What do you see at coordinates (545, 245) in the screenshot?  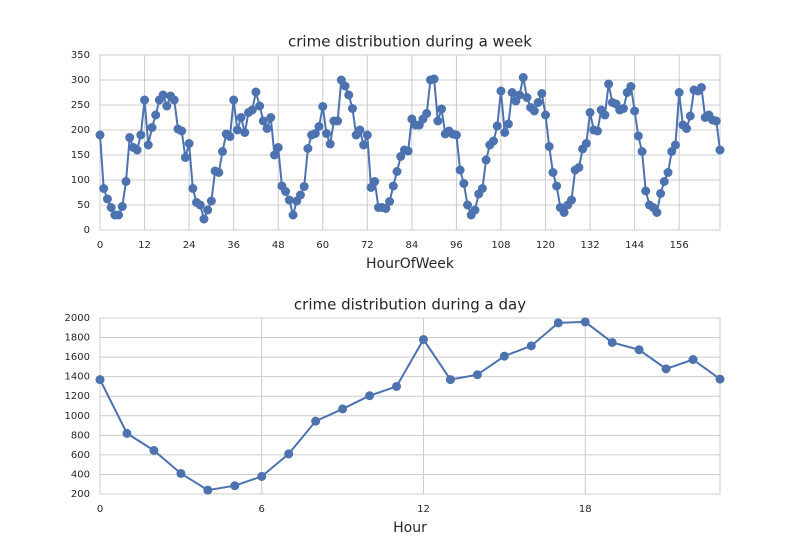 I see `x-tick-label: 120` at bounding box center [545, 245].